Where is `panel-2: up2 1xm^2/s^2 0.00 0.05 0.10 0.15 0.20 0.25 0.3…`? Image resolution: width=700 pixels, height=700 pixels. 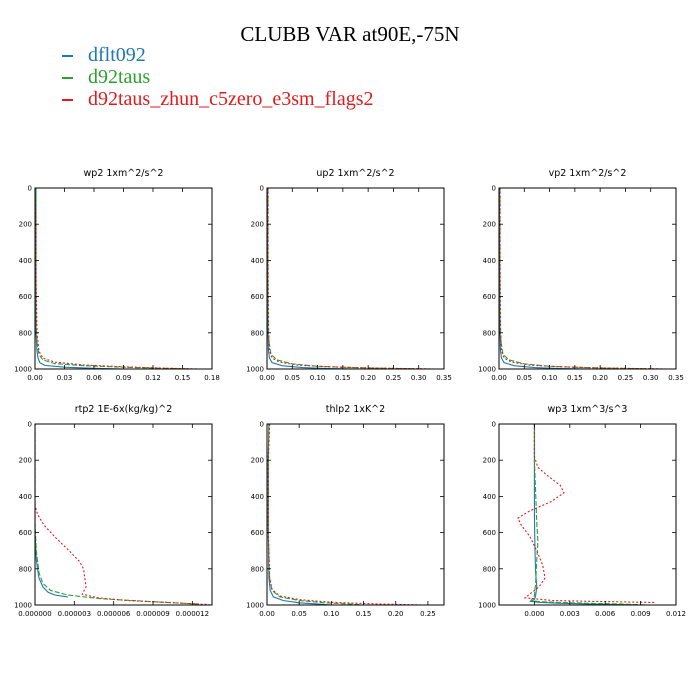
panel-2: up2 1xm^2/s^2 0.00 0.05 0.10 0.15 0.20 0.25 0.3… is located at coordinates (349, 275).